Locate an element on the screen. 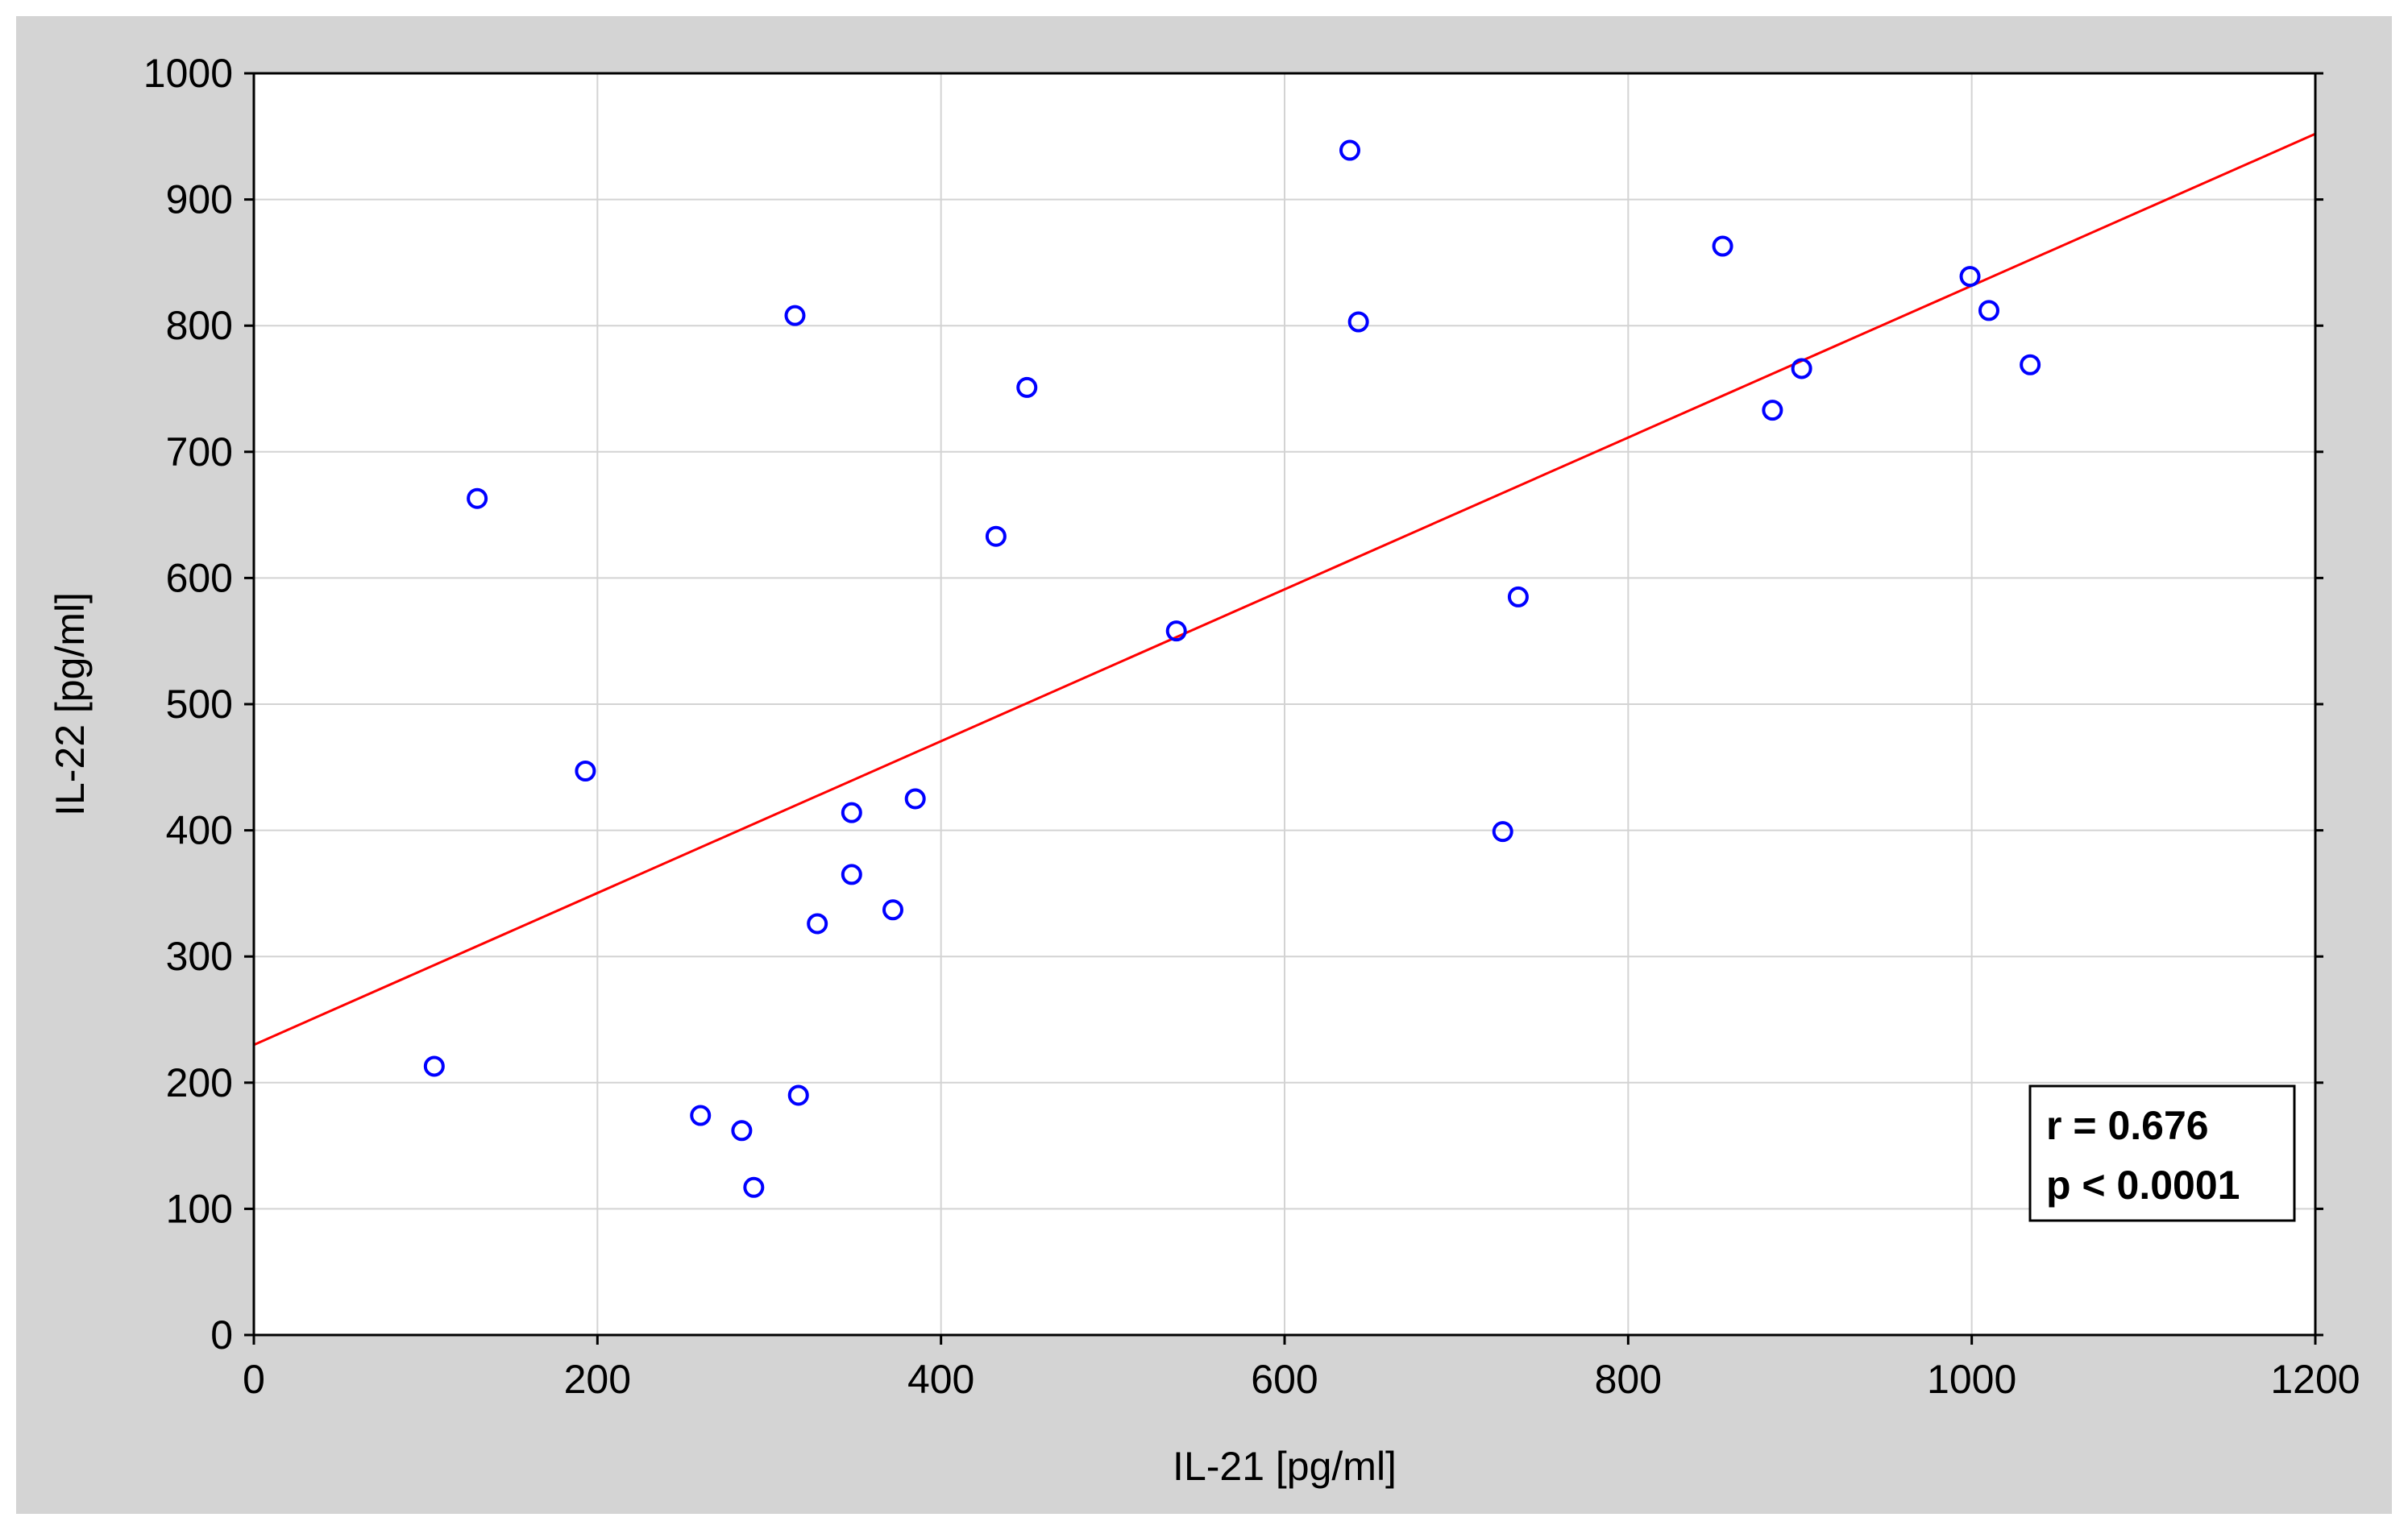 The width and height of the screenshot is (2408, 1534). y-tick-label: 200 is located at coordinates (200, 1083).